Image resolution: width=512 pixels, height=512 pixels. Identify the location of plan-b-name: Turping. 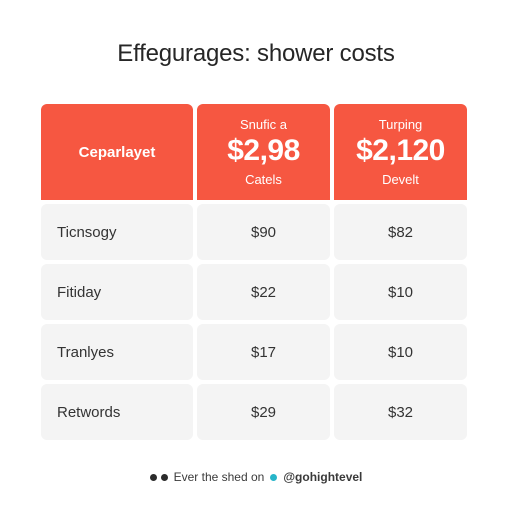
(400, 124).